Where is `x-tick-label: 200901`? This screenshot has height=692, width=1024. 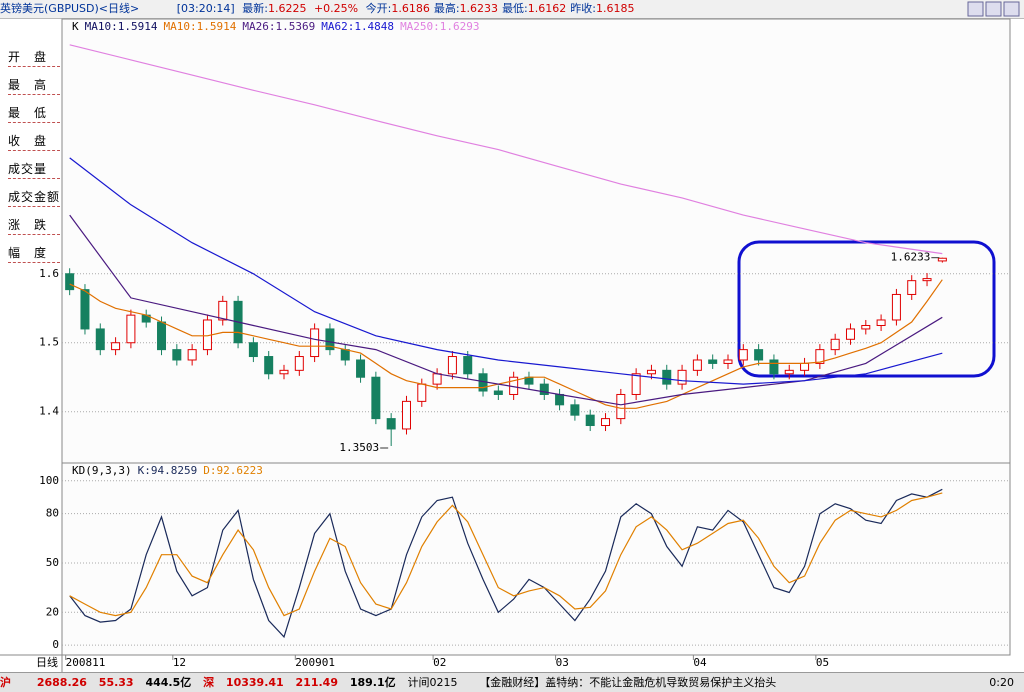
x-tick-label: 200901 is located at coordinates (315, 662).